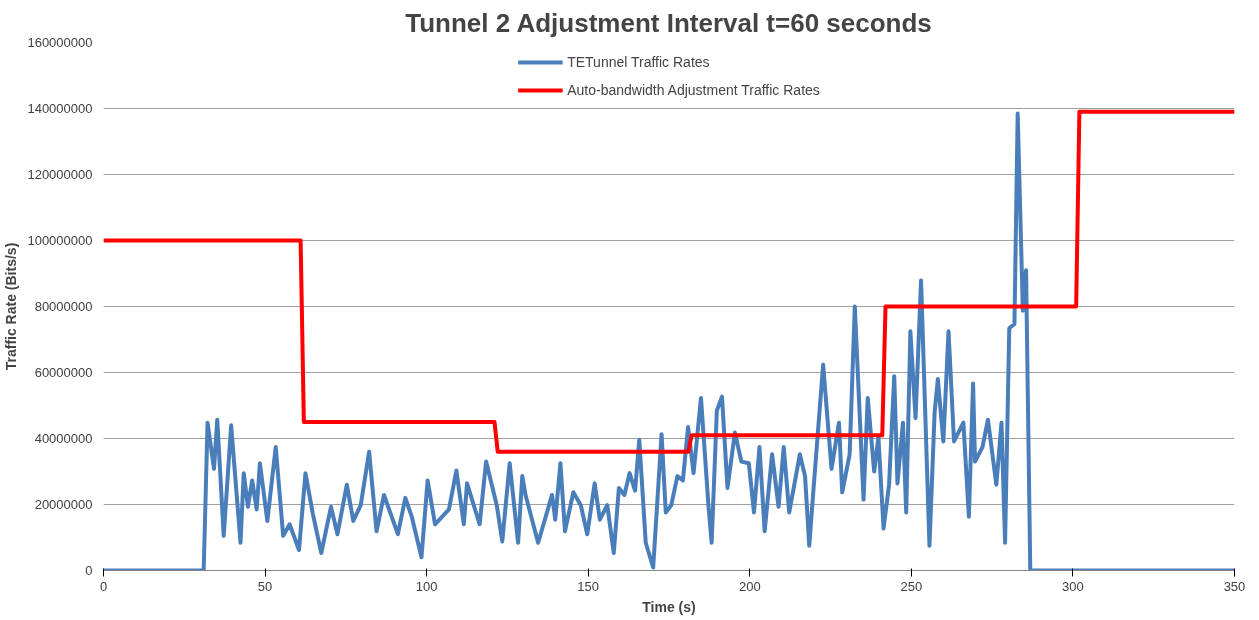 This screenshot has width=1259, height=620. What do you see at coordinates (63, 438) in the screenshot?
I see `y-tick-label: 40000000` at bounding box center [63, 438].